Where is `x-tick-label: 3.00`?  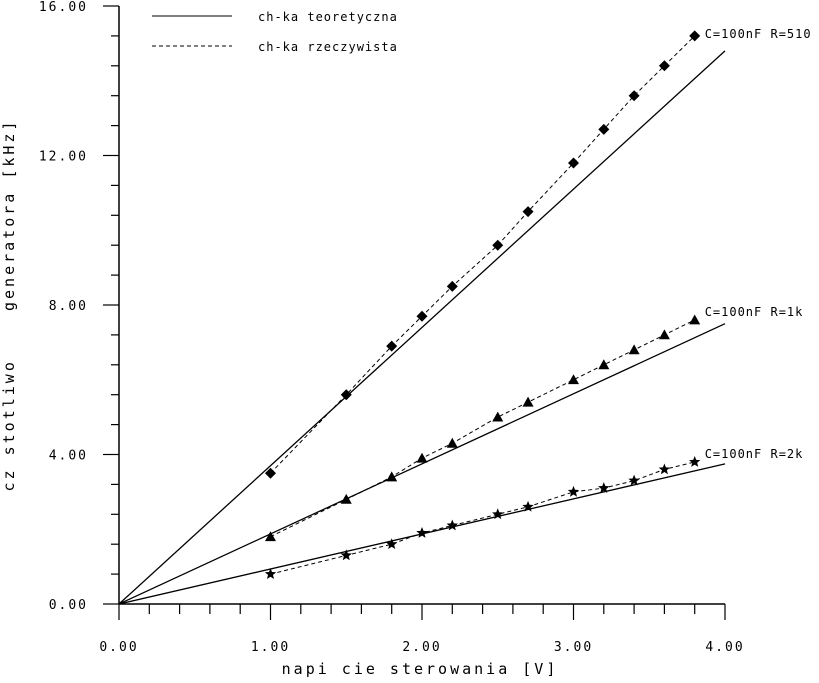
x-tick-label: 3.00 is located at coordinates (573, 647).